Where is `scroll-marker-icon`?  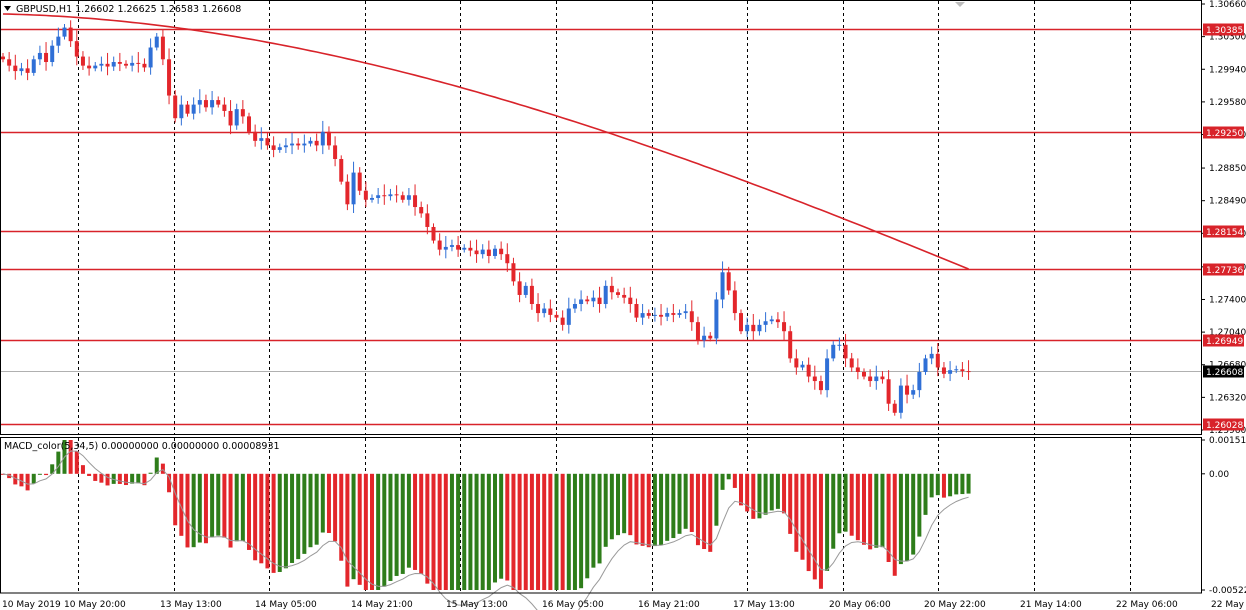
scroll-marker-icon is located at coordinates (960, 4).